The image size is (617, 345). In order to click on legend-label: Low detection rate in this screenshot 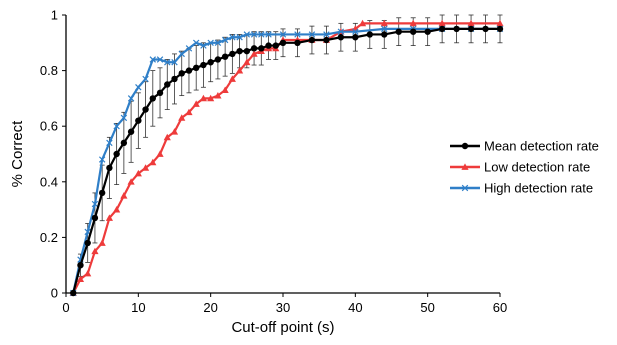, I will do `click(537, 167)`.